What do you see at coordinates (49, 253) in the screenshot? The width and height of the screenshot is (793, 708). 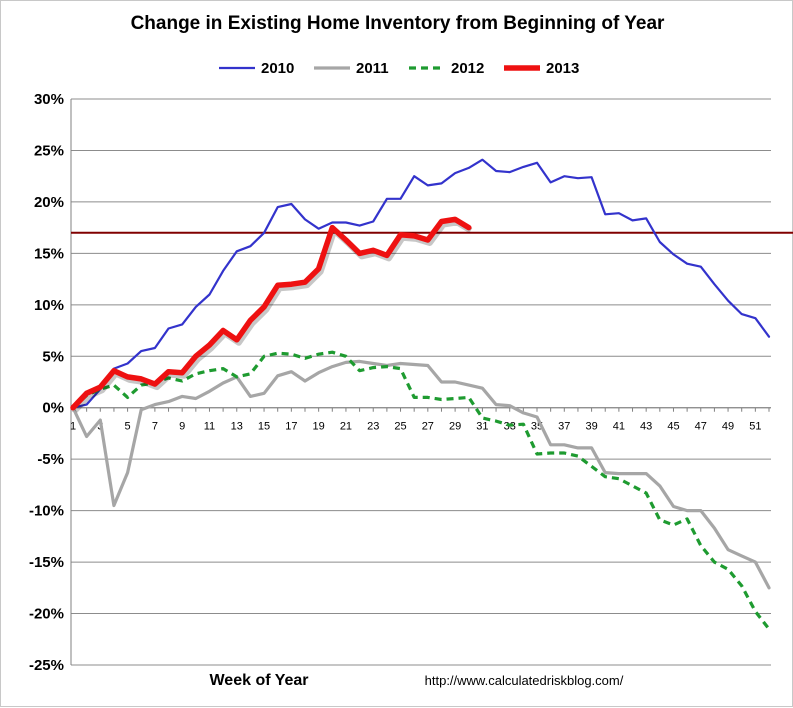 I see `y-tick-label: 15%` at bounding box center [49, 253].